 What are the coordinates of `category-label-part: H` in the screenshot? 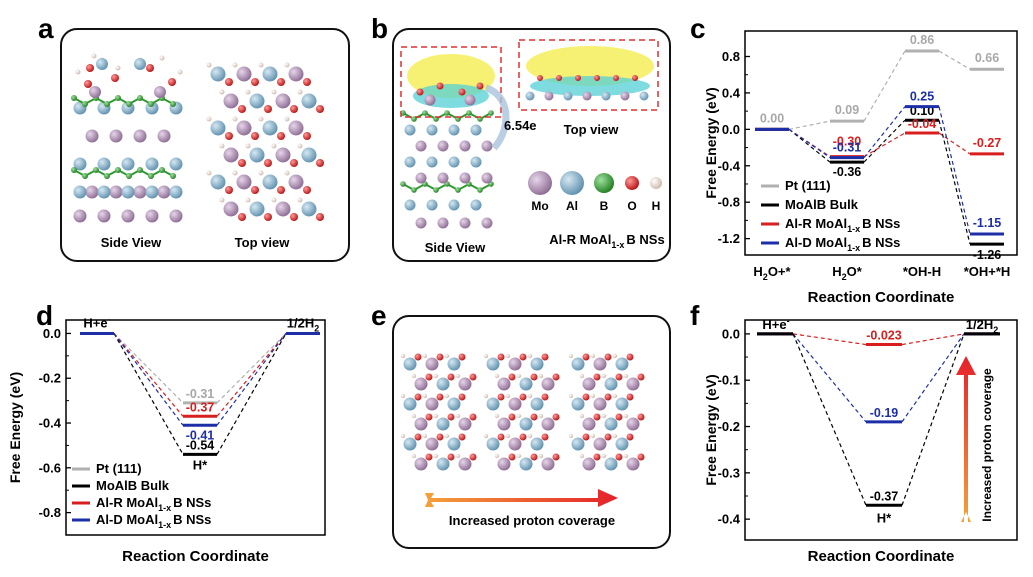 It's located at (757, 271).